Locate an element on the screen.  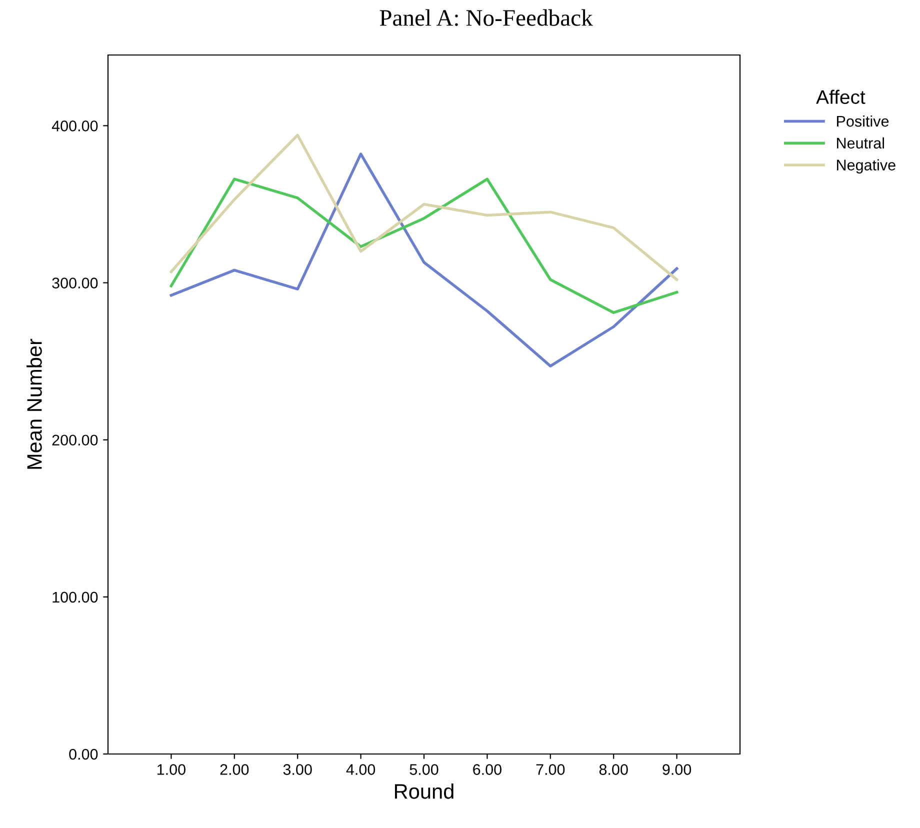
x-tick-label: 5.00 is located at coordinates (424, 769).